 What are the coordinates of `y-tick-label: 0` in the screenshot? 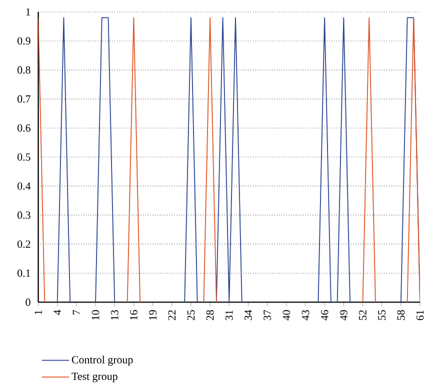 It's located at (28, 302).